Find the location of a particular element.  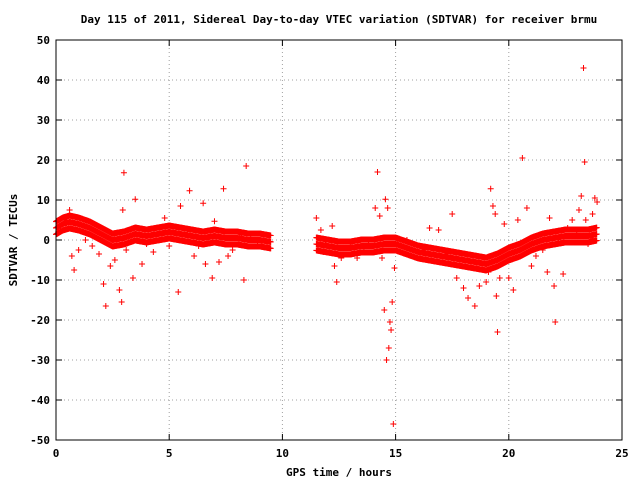

x-tick-label: 15 is located at coordinates (395, 453).